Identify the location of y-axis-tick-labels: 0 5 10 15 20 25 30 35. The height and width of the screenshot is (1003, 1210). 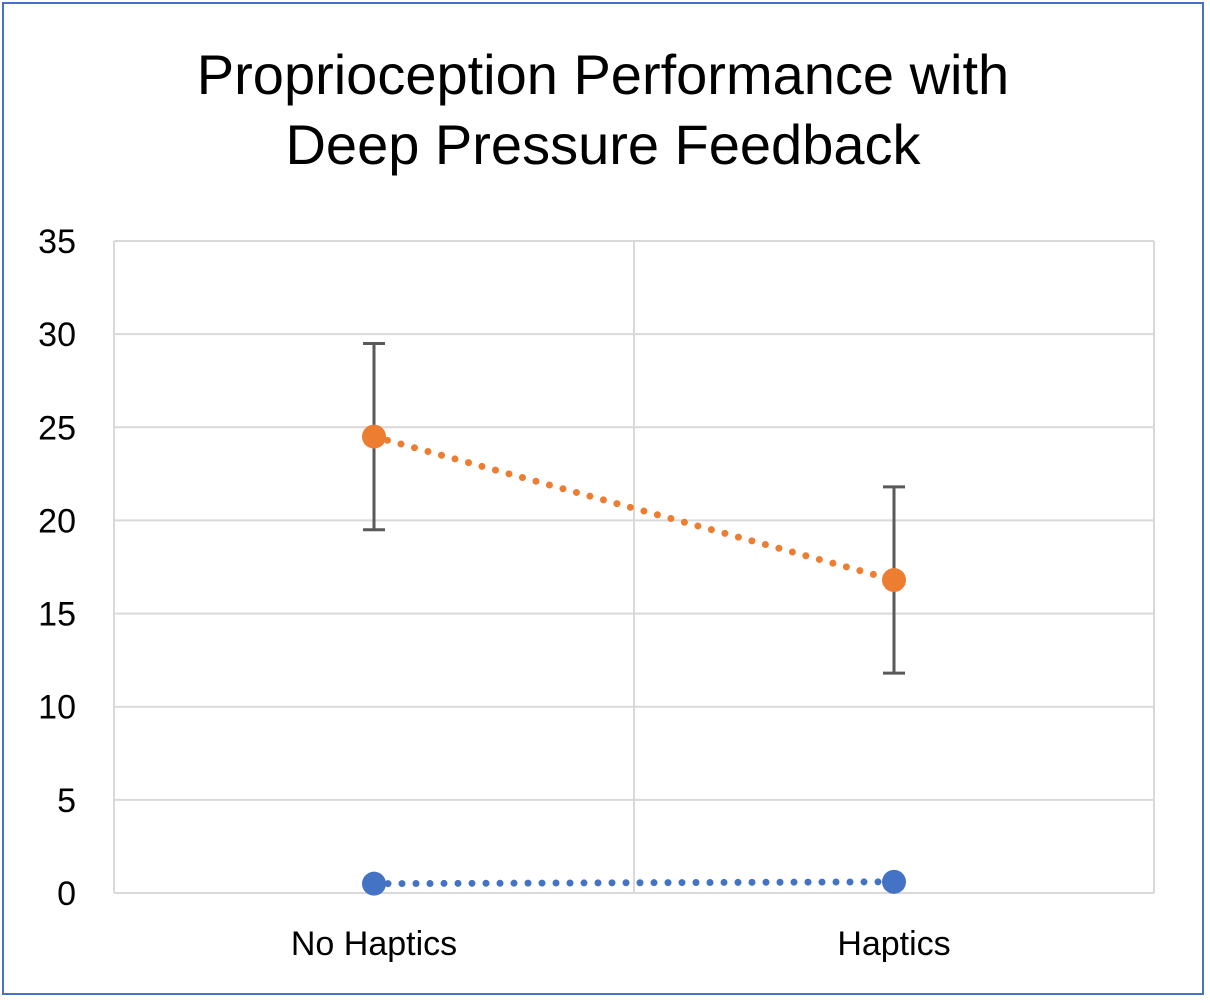
(57, 568).